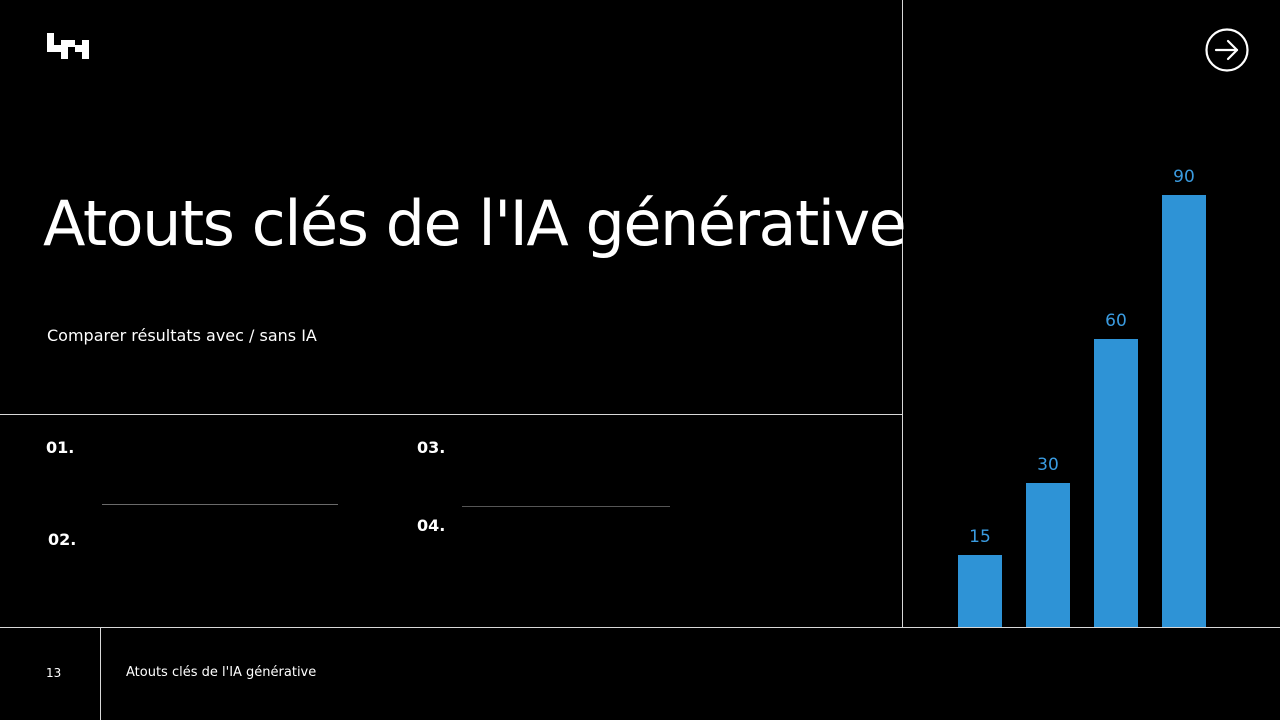 This screenshot has width=1280, height=720. I want to click on brand-logo-icon, so click(68, 46).